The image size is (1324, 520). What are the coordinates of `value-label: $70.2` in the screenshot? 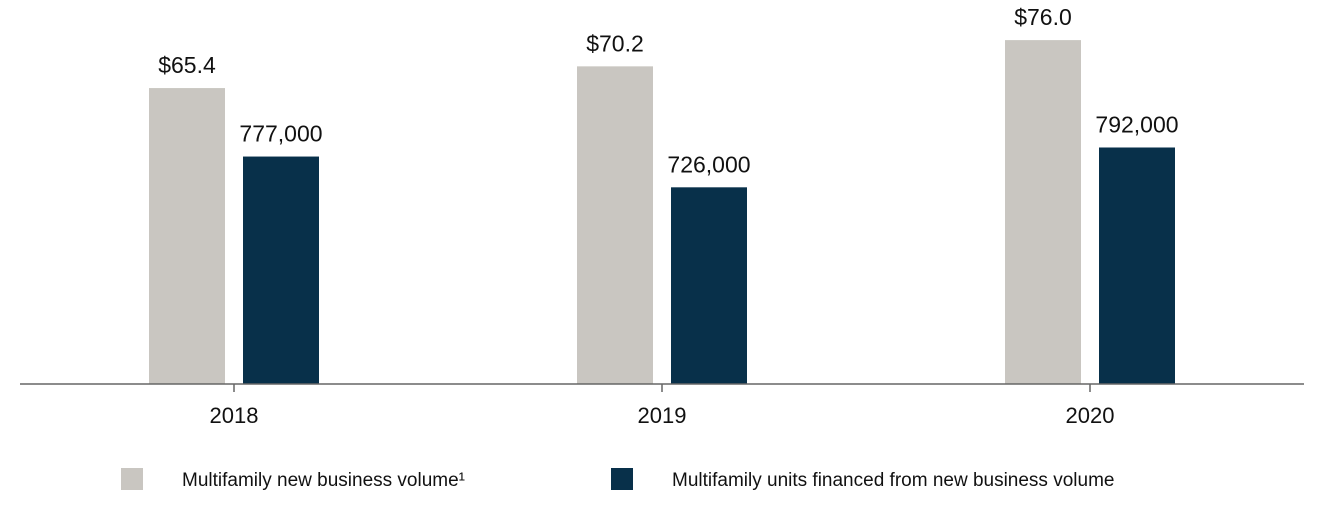 It's located at (615, 43).